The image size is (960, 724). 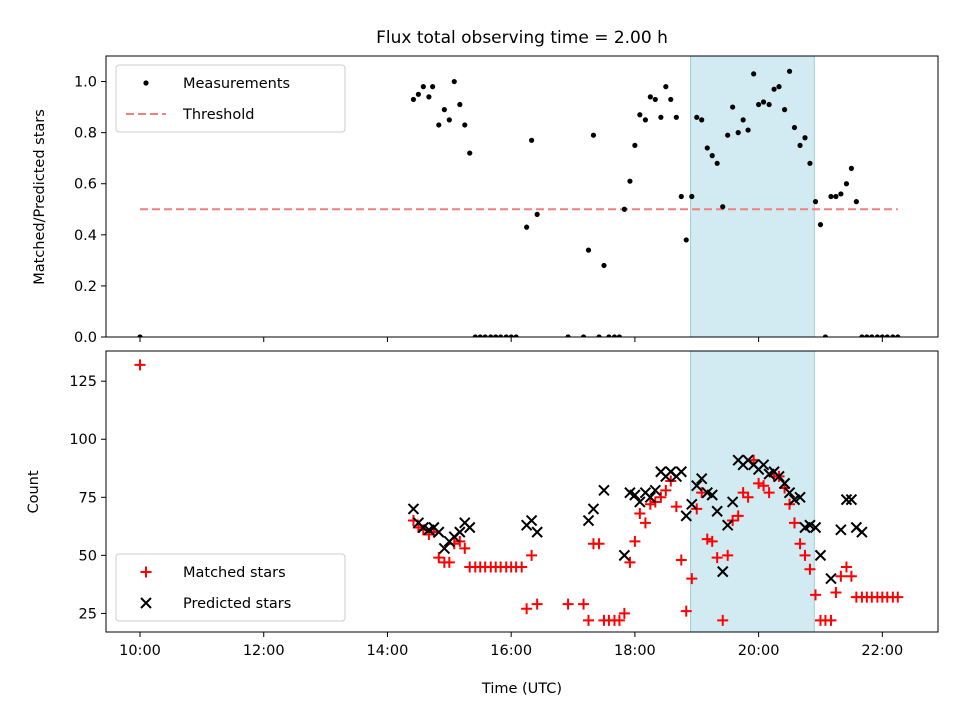 I want to click on x-tick-label: 20:00, so click(x=759, y=651).